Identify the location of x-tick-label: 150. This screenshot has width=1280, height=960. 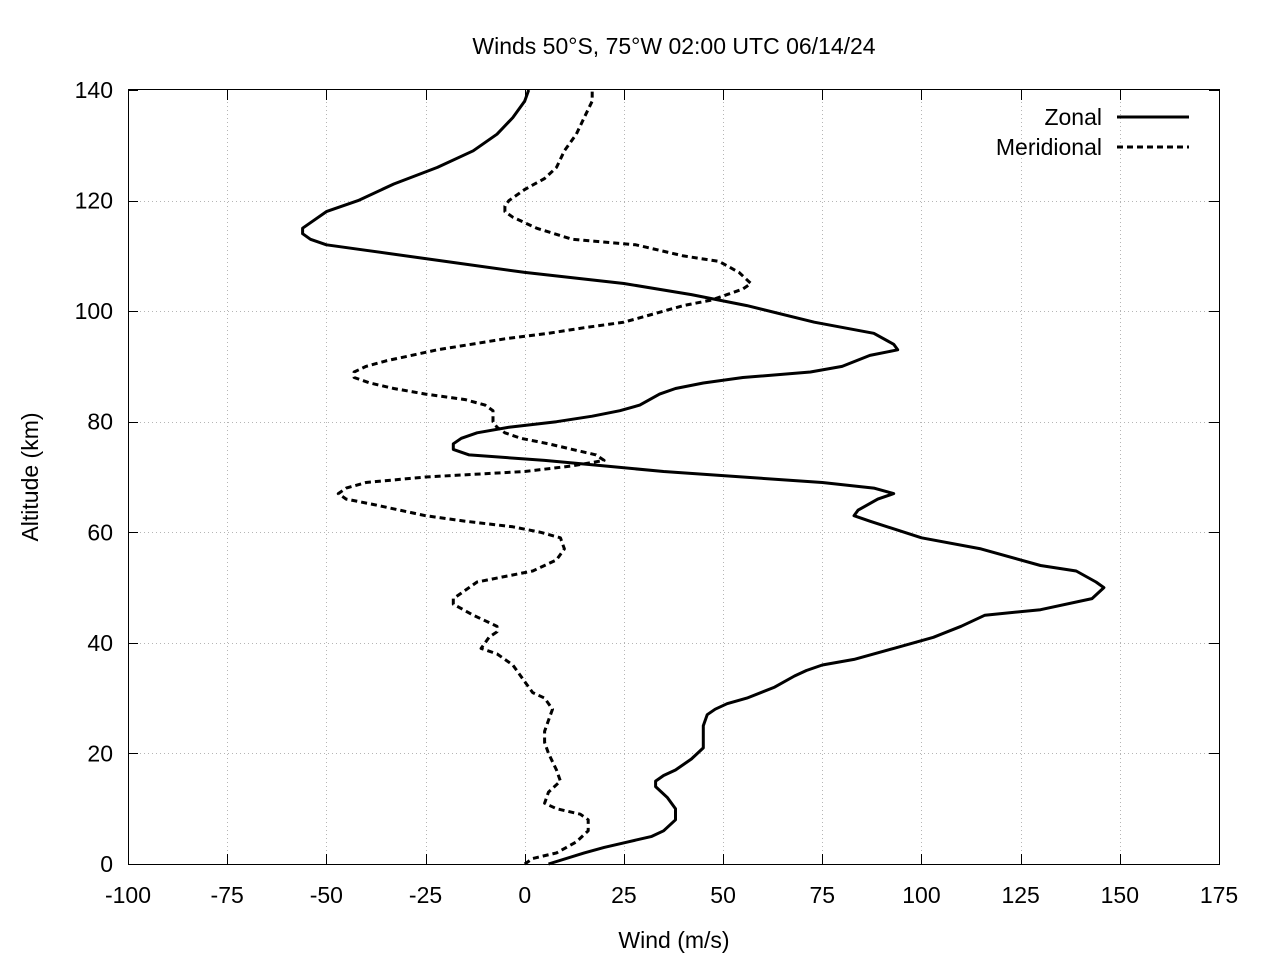
(1120, 895).